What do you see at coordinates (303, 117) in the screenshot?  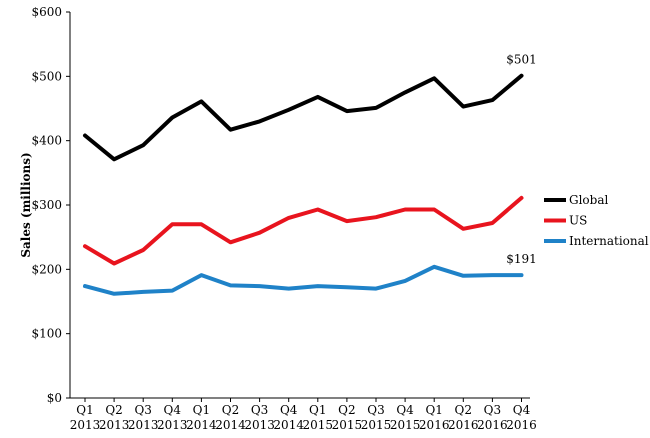 I see `series-line-global` at bounding box center [303, 117].